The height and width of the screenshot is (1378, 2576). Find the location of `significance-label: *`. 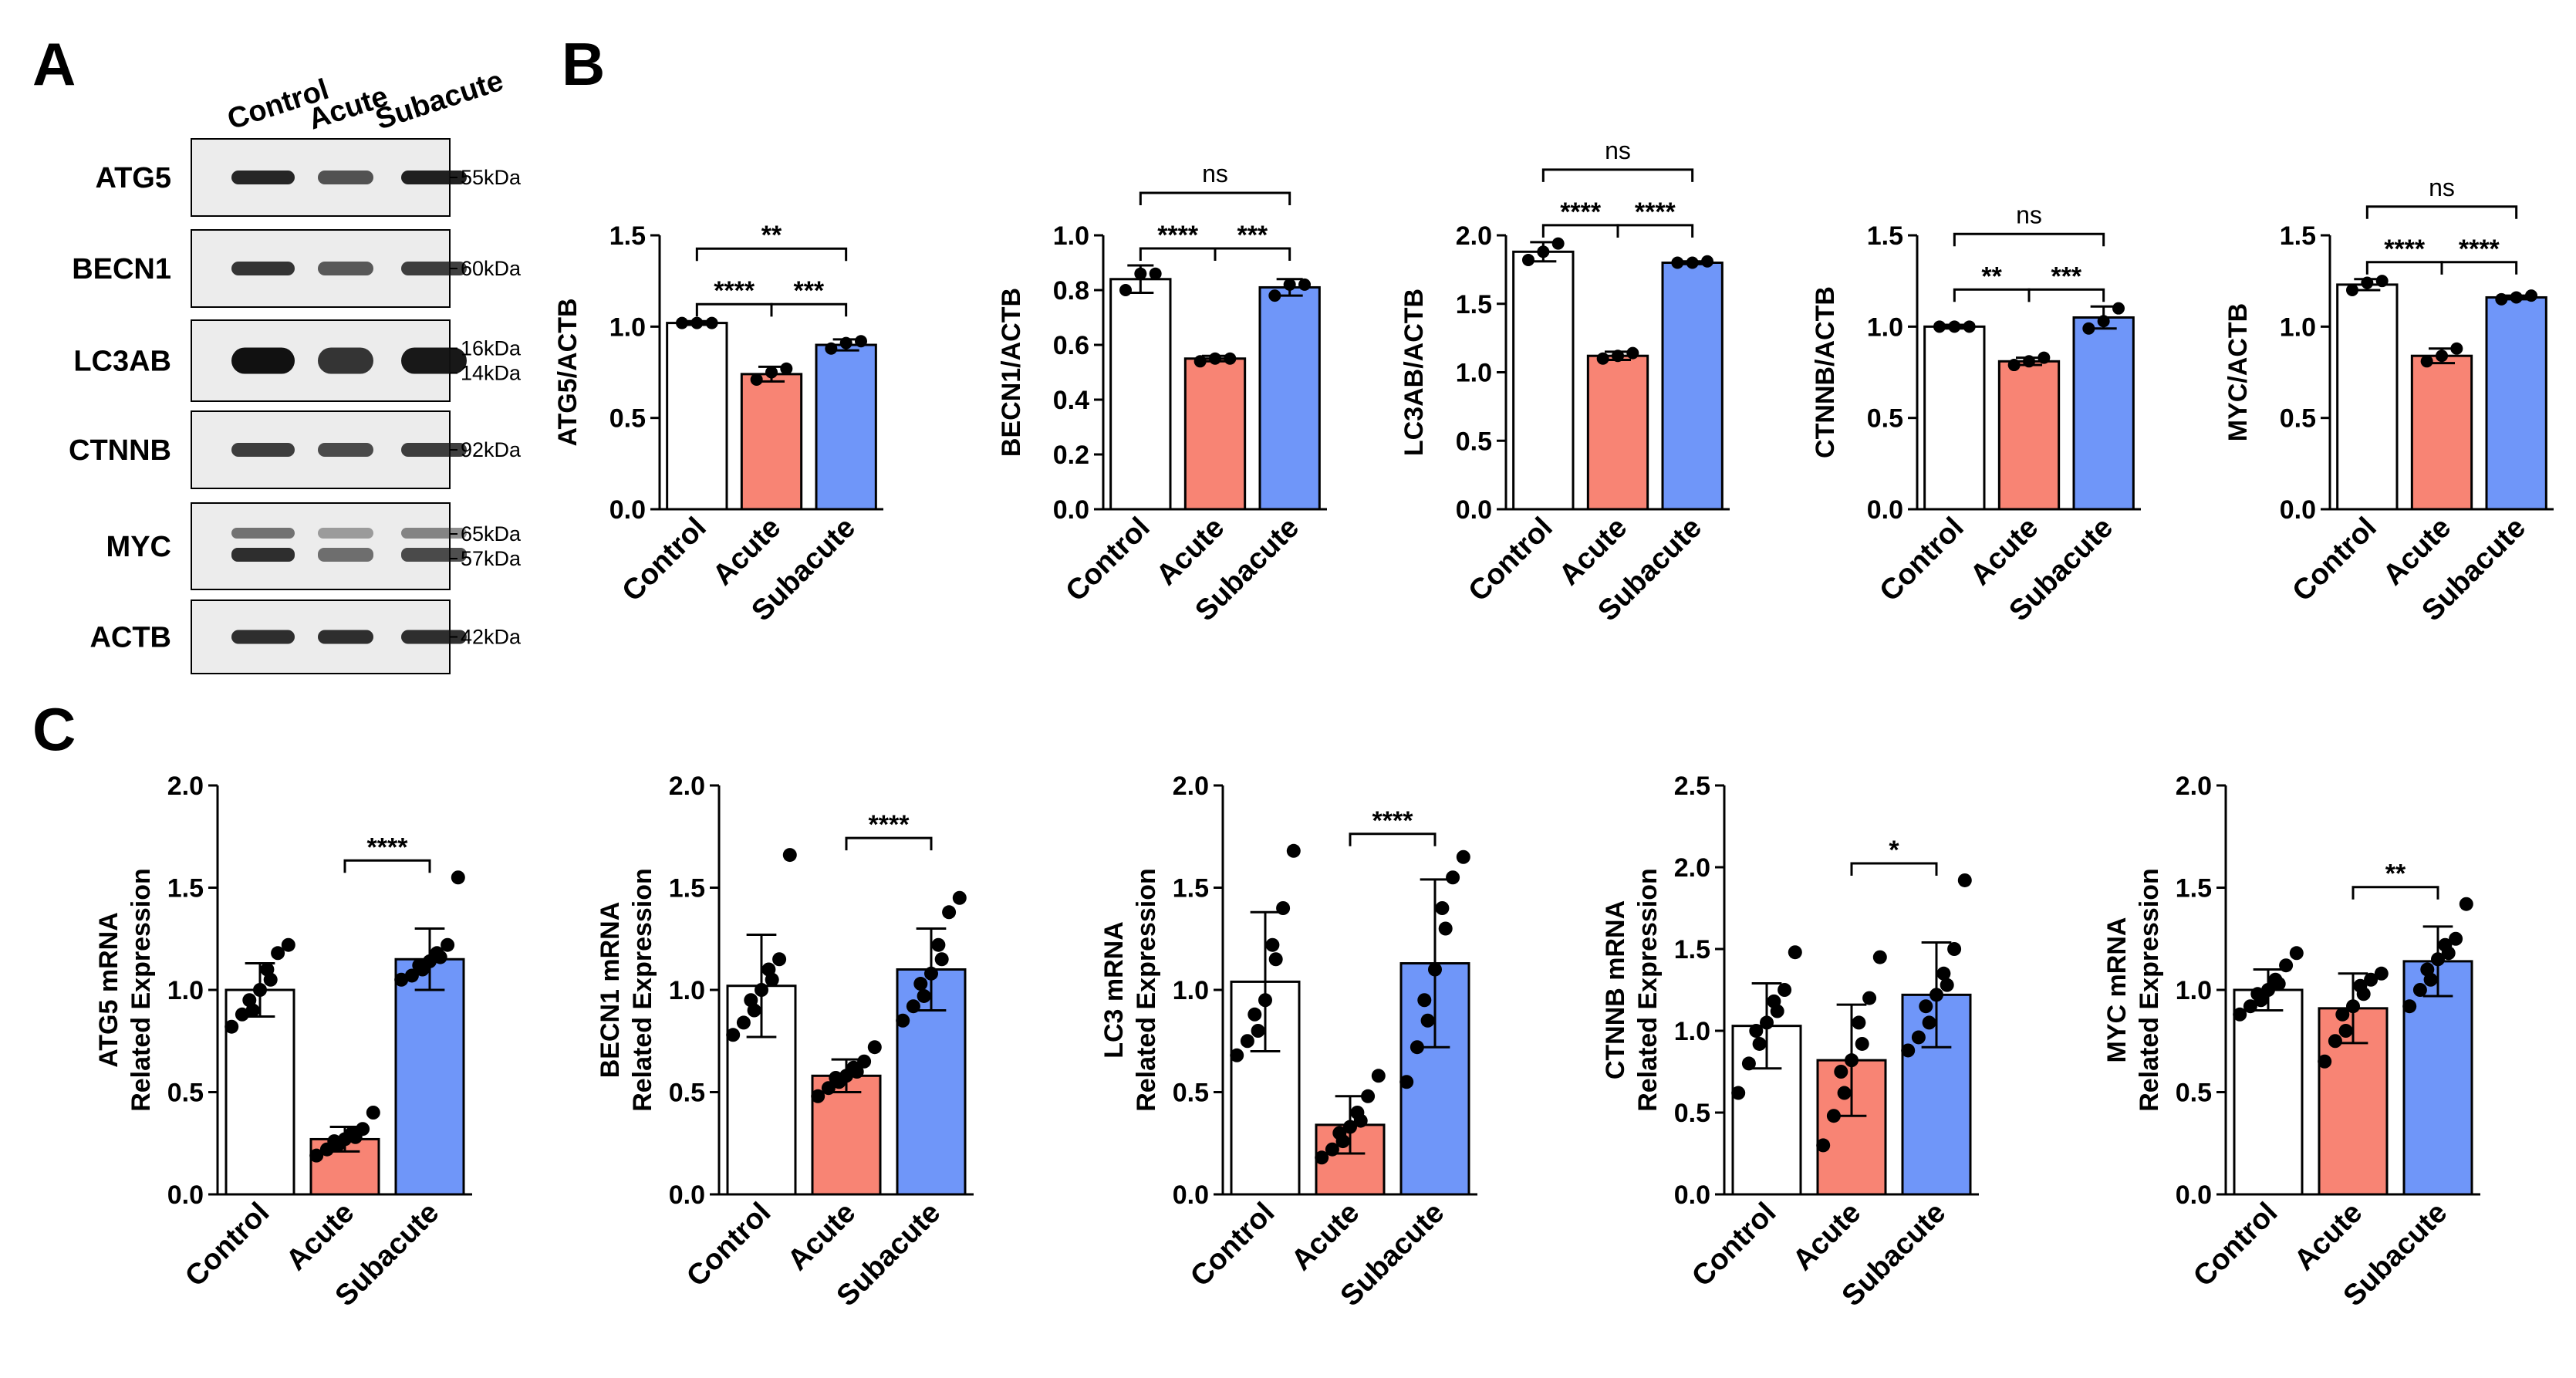

significance-label: * is located at coordinates (1894, 851).